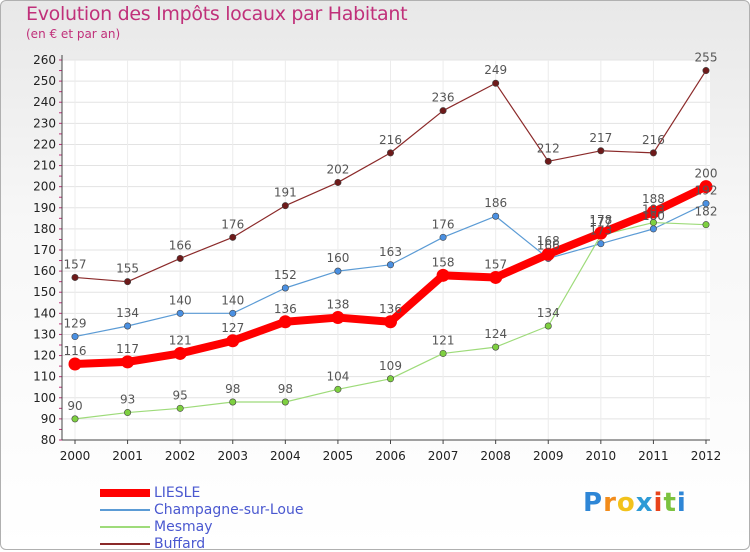  I want to click on y-tick-label: 180, so click(44, 229).